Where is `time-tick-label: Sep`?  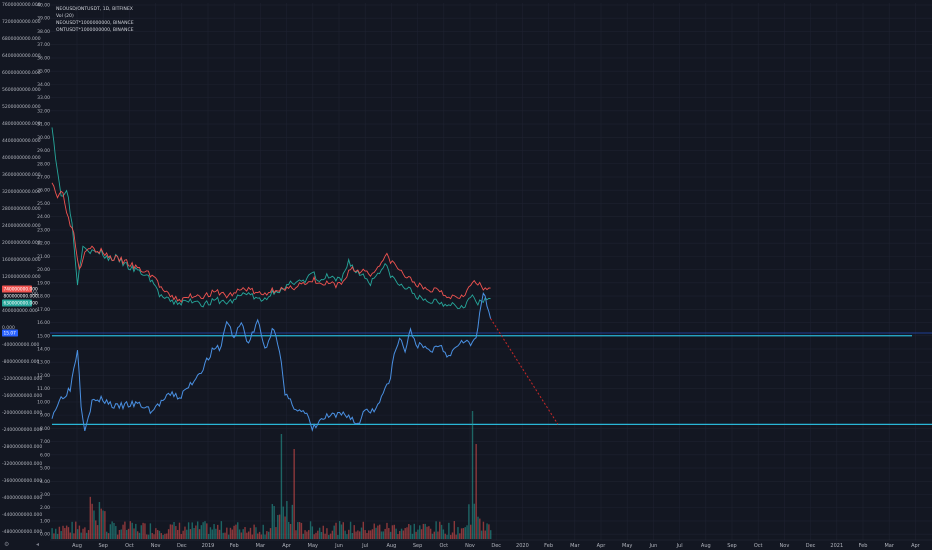 time-tick-label: Sep is located at coordinates (731, 546).